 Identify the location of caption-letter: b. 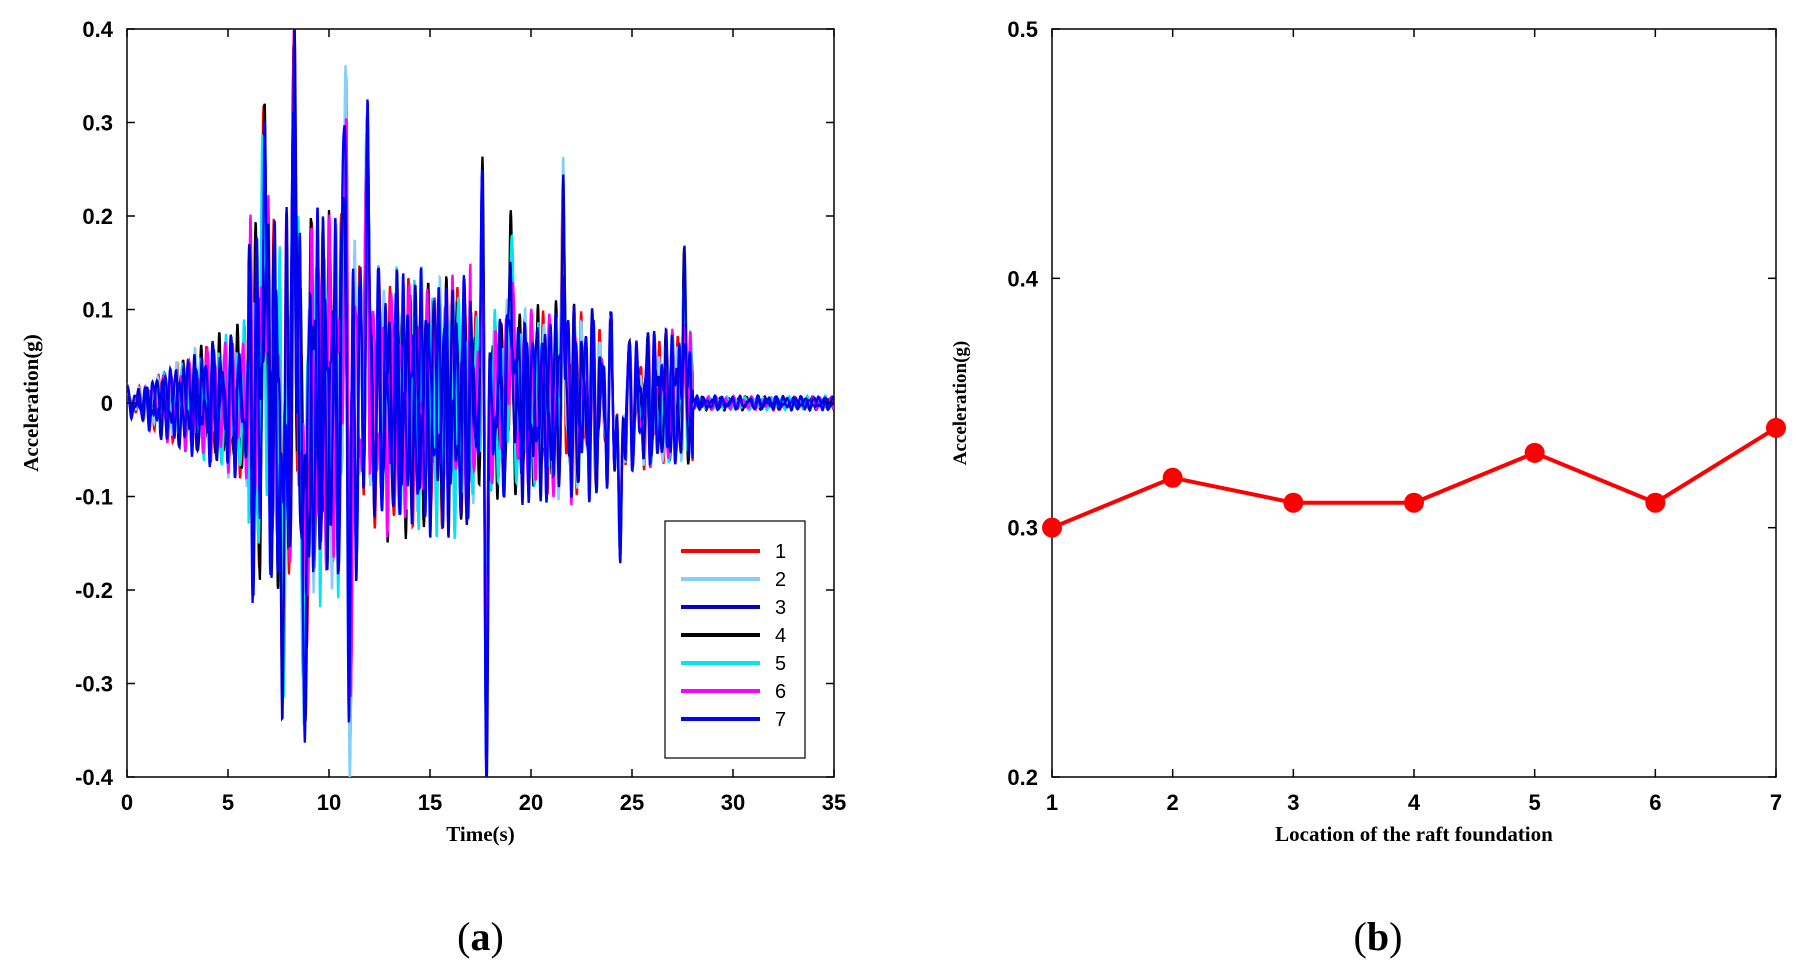
(1378, 936).